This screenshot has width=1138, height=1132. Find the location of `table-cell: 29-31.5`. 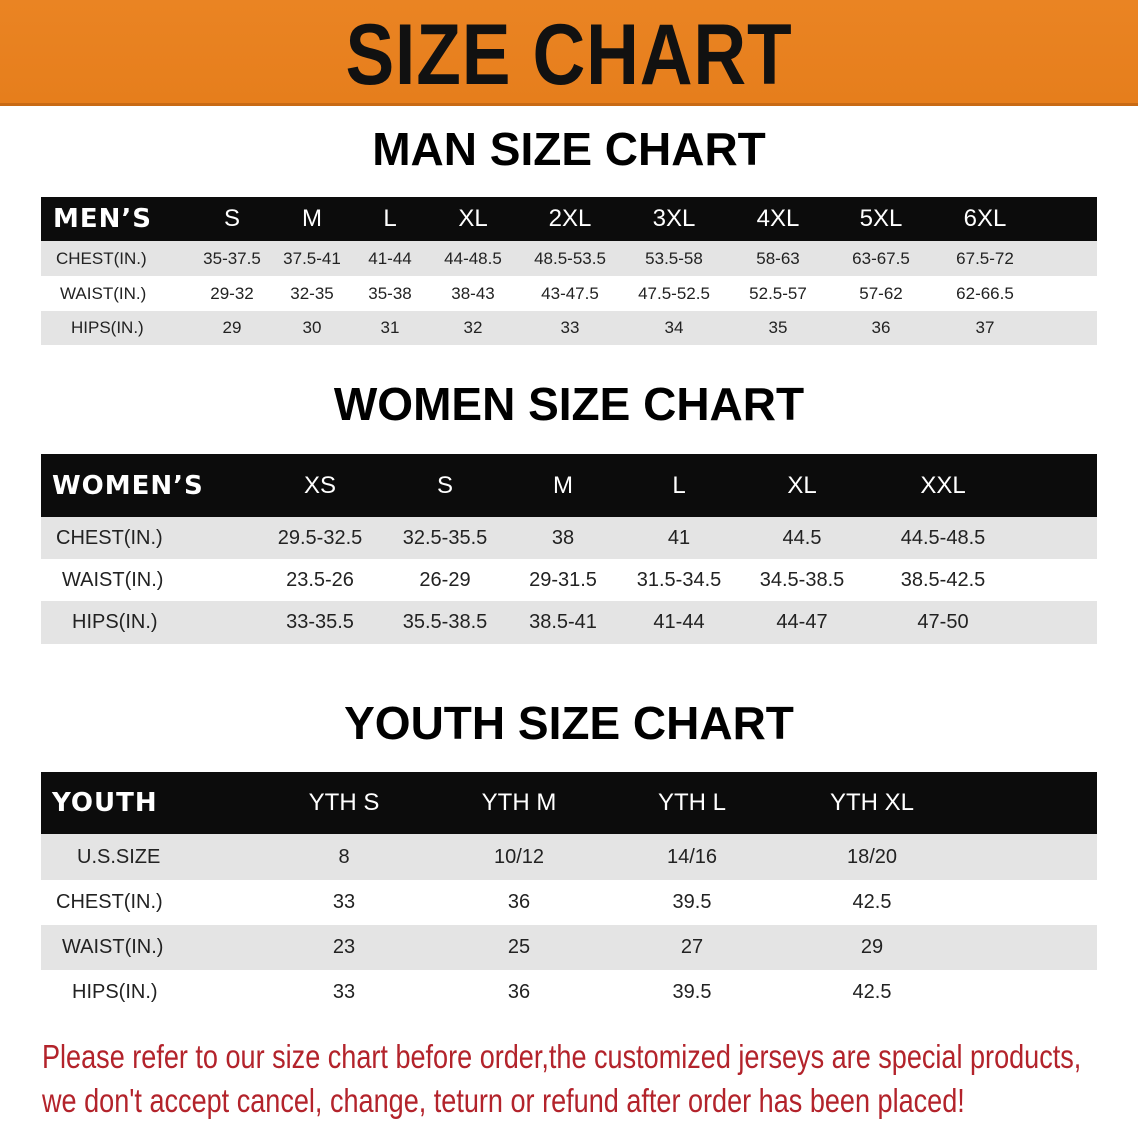

table-cell: 29-31.5 is located at coordinates (563, 579).